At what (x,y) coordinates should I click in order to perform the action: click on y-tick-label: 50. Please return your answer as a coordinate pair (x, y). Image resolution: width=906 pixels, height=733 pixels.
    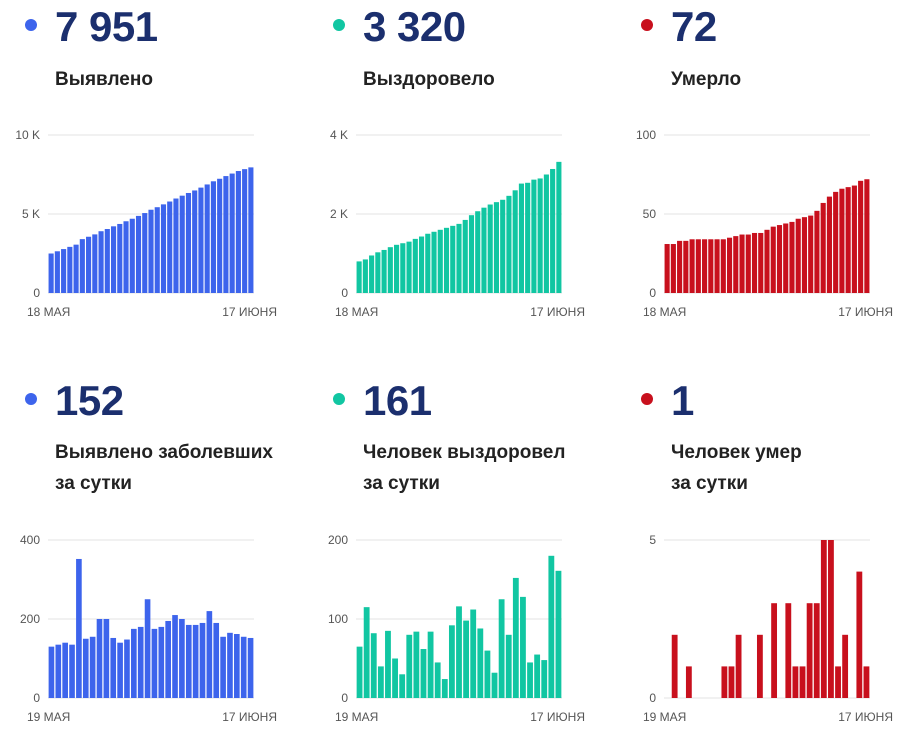
    Looking at the image, I should click on (650, 214).